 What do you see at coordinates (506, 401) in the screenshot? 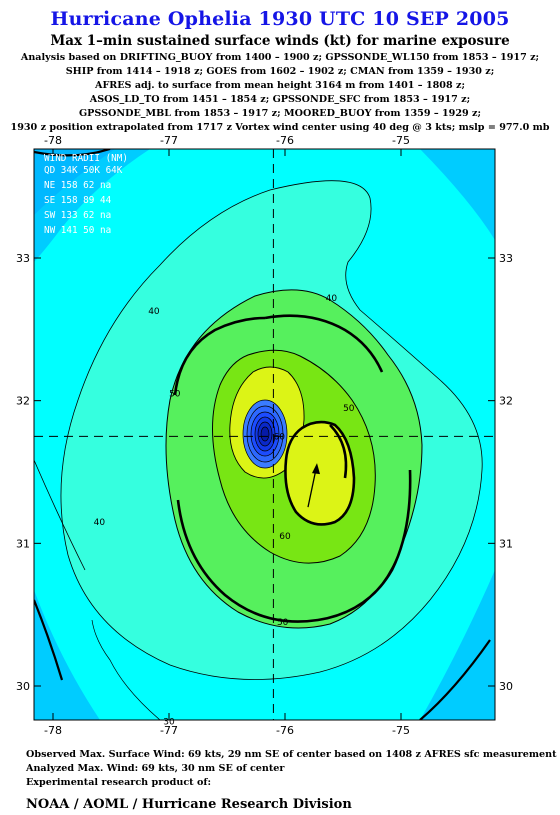
I see `lat-tick-label-right: 32` at bounding box center [506, 401].